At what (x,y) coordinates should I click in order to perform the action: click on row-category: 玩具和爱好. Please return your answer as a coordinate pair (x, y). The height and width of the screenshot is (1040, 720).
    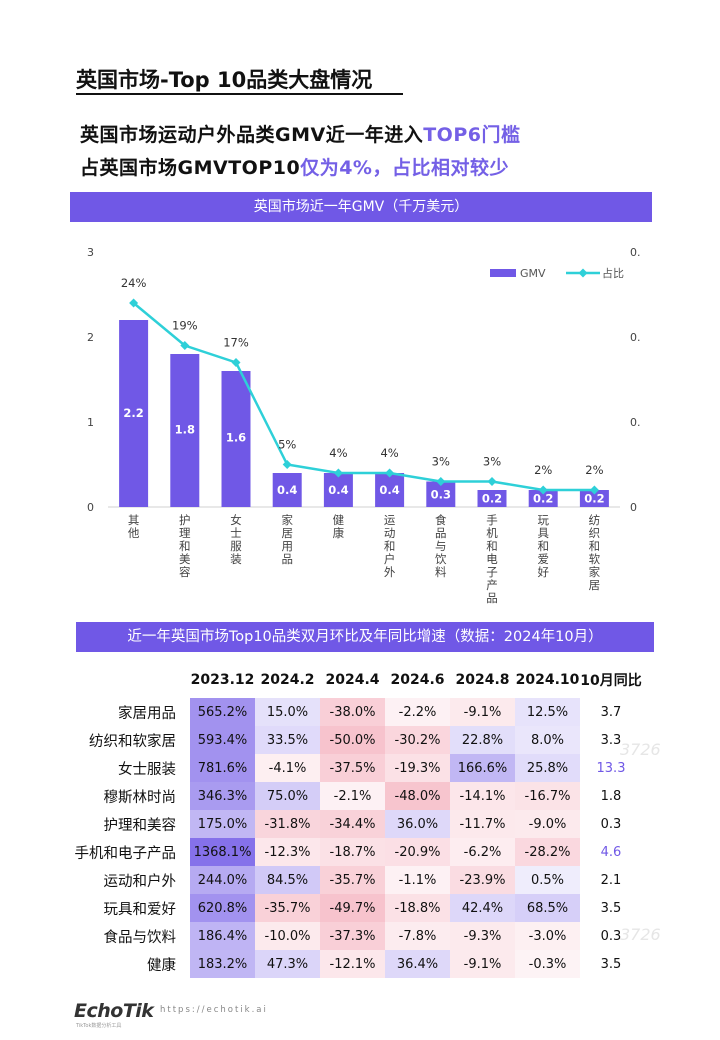
    Looking at the image, I should click on (140, 909).